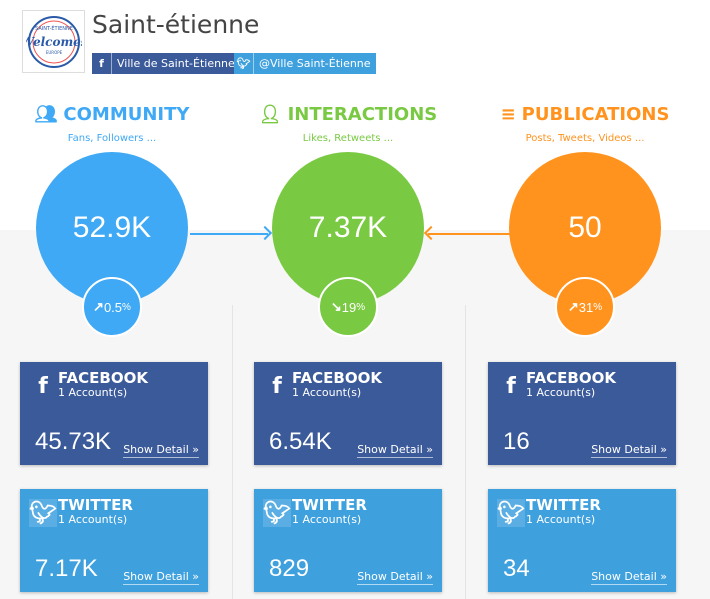  Describe the element at coordinates (289, 568) in the screenshot. I see `network-value: 829` at that location.